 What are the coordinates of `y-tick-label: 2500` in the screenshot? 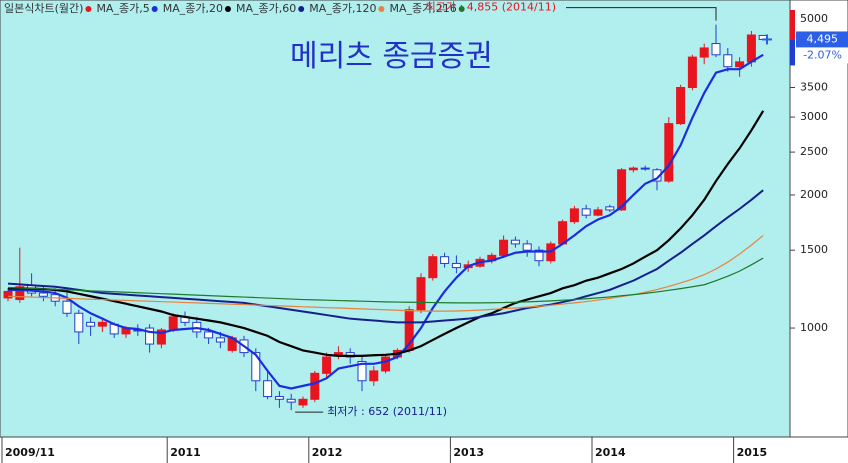 It's located at (814, 151).